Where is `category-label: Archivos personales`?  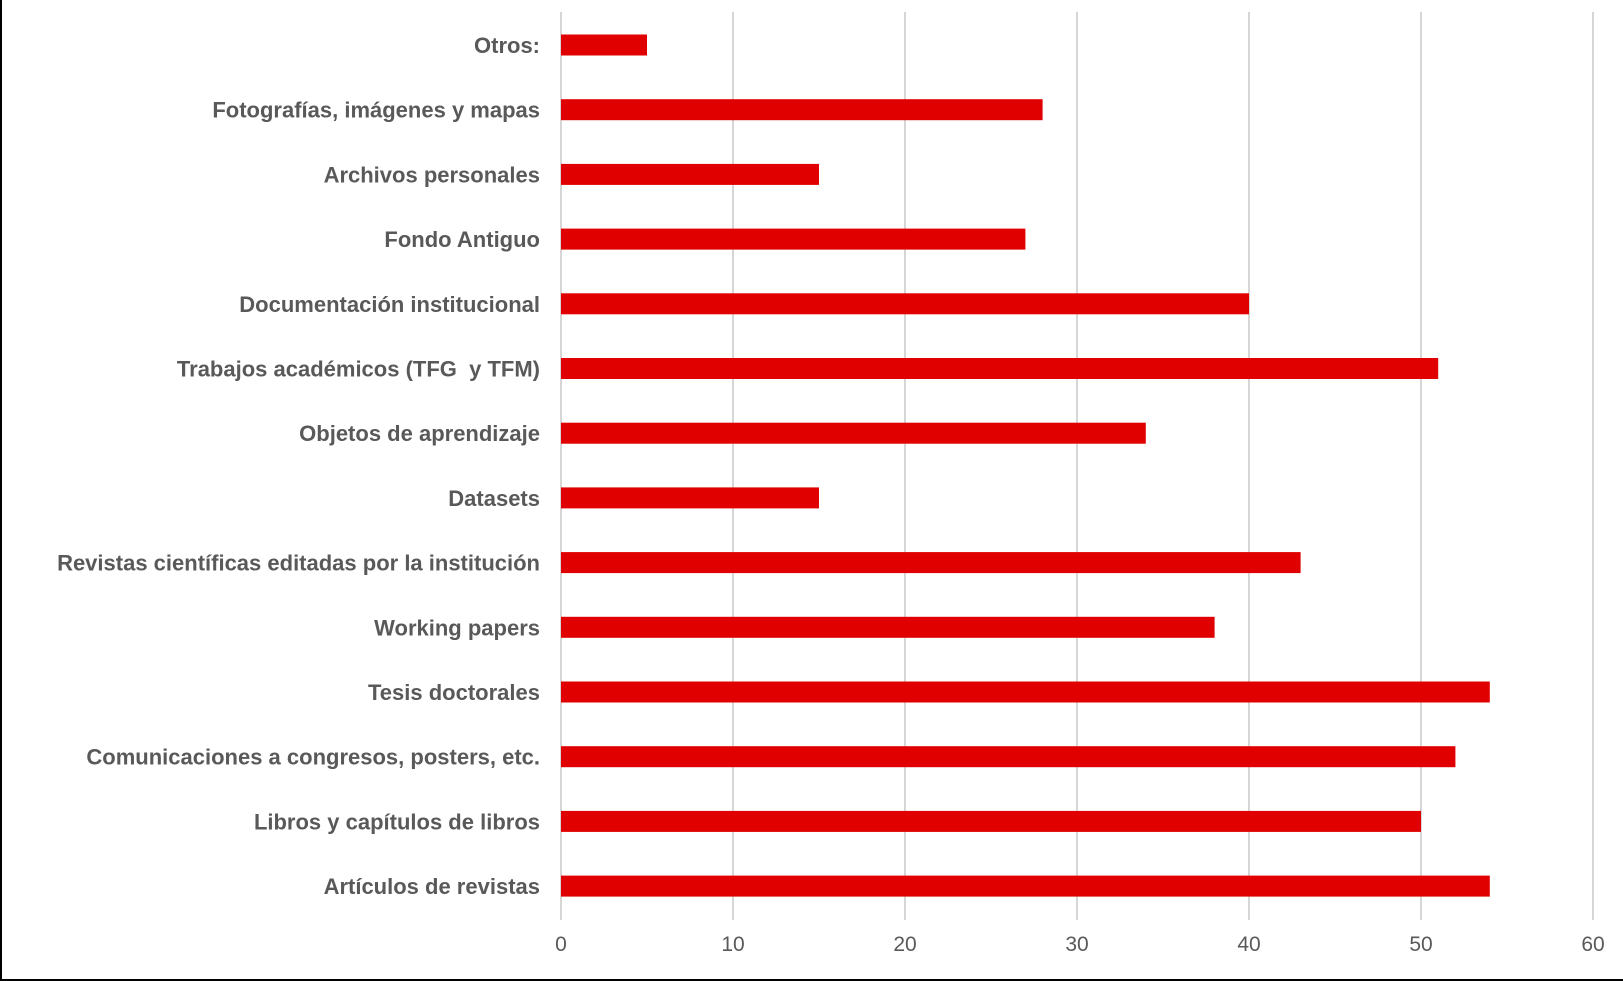
category-label: Archivos personales is located at coordinates (432, 174).